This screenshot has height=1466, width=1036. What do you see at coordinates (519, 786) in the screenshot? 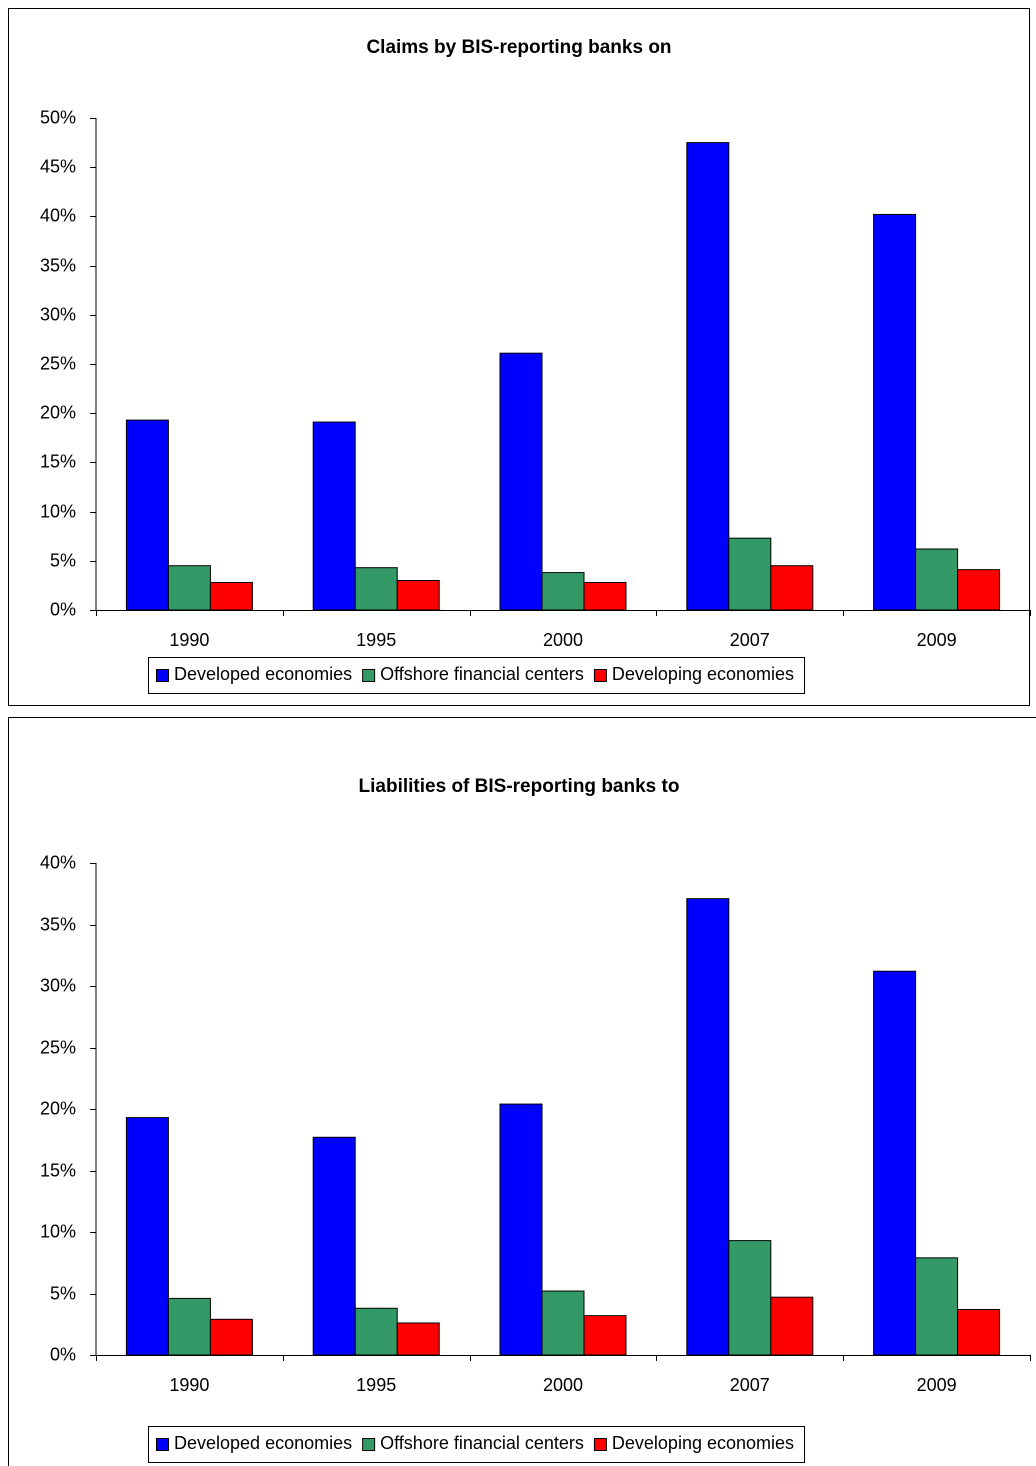
I see `chart-title: Liabilities of BIS-reporting banks to` at bounding box center [519, 786].